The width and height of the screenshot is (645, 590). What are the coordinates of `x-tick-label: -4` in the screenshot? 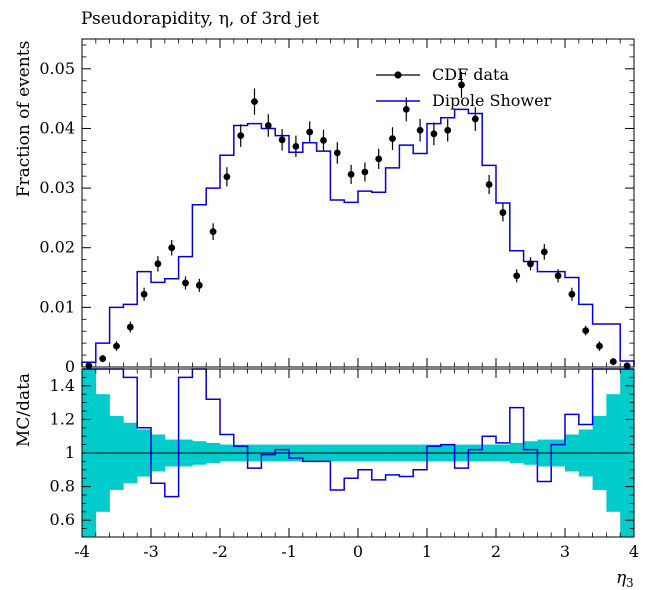 It's located at (82, 551).